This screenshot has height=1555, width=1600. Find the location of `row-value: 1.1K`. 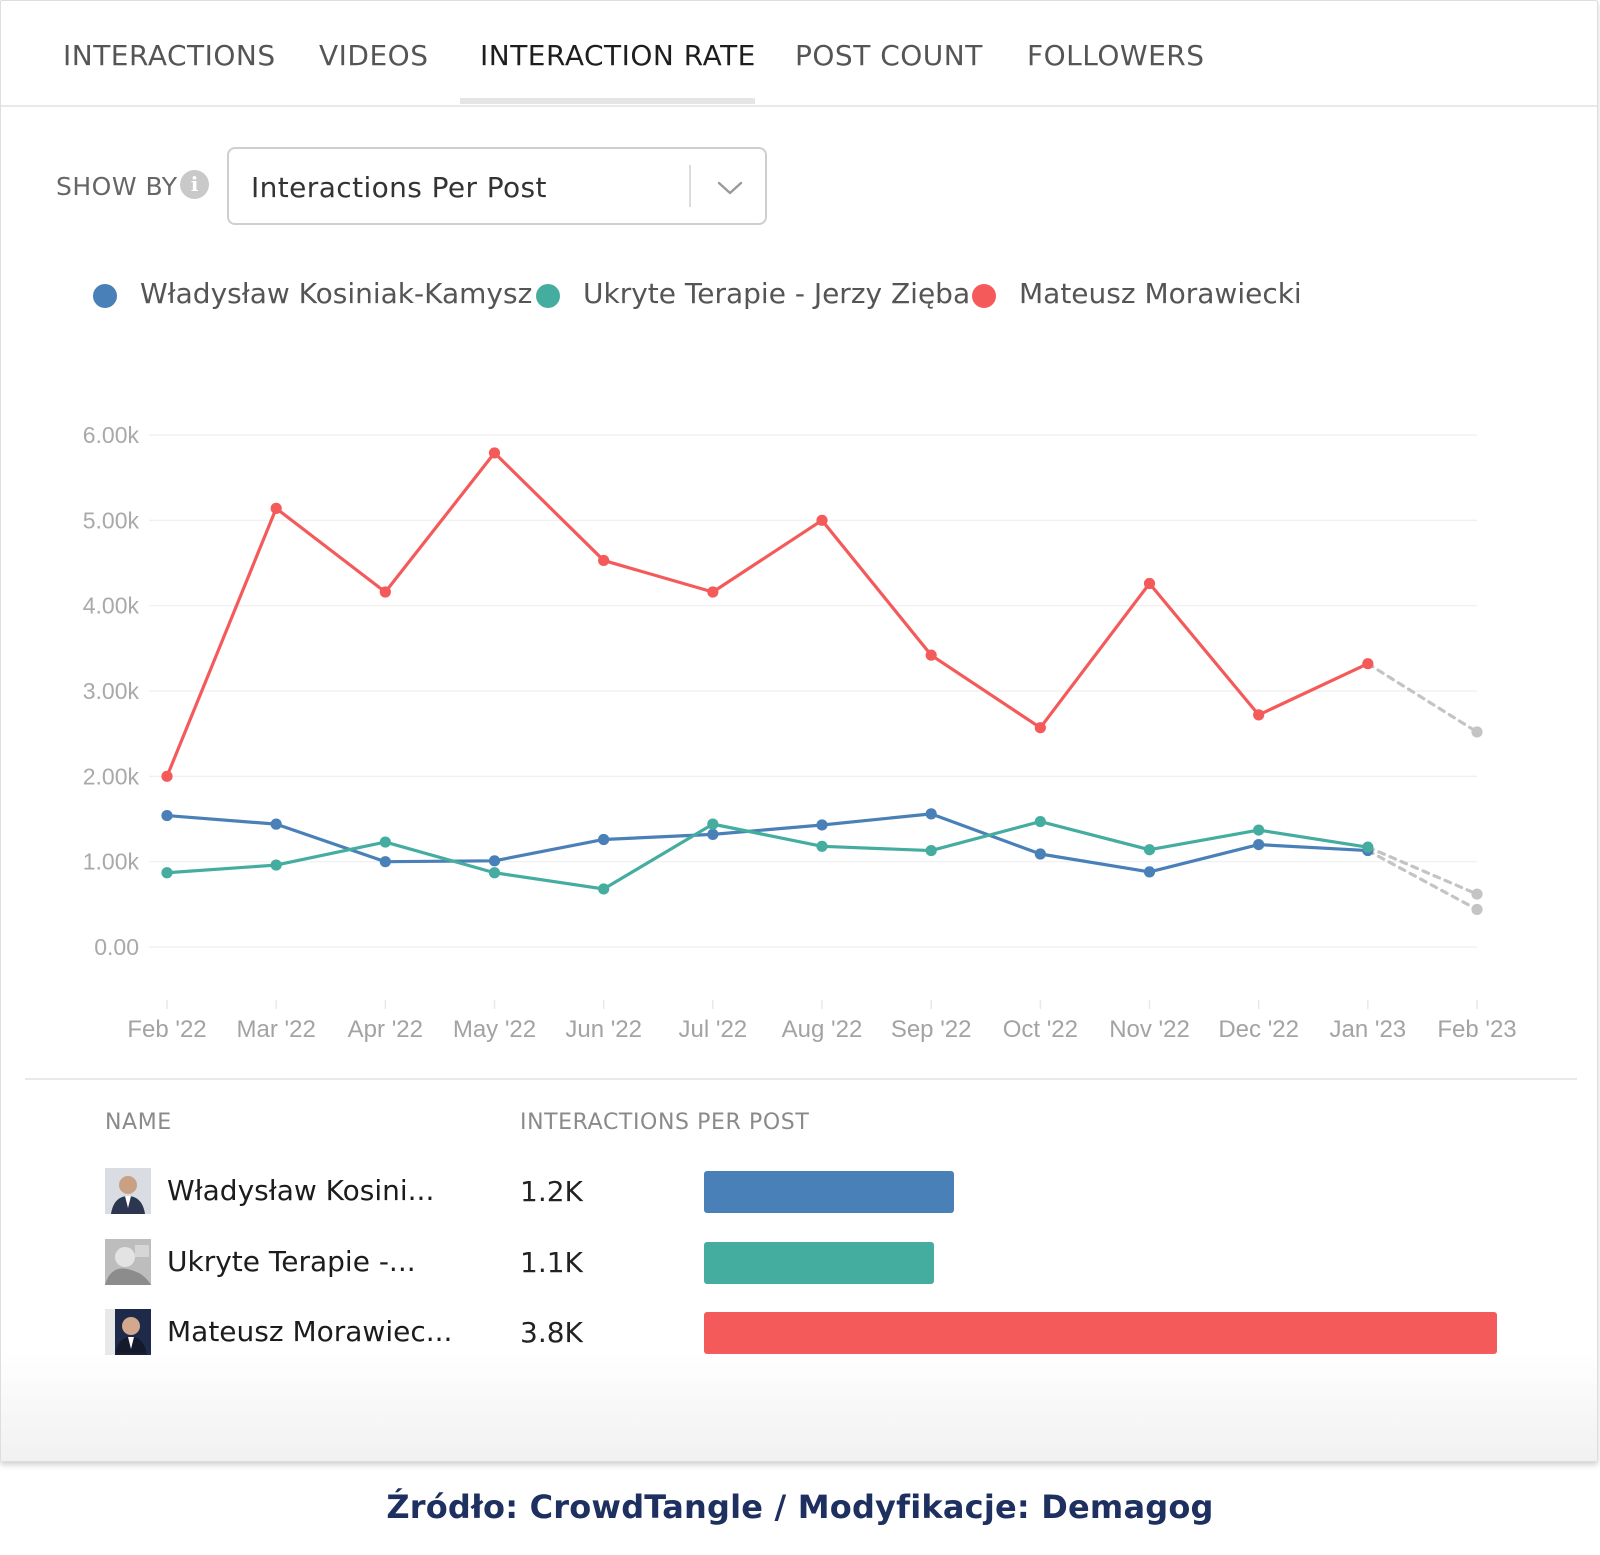

row-value: 1.1K is located at coordinates (551, 1262).